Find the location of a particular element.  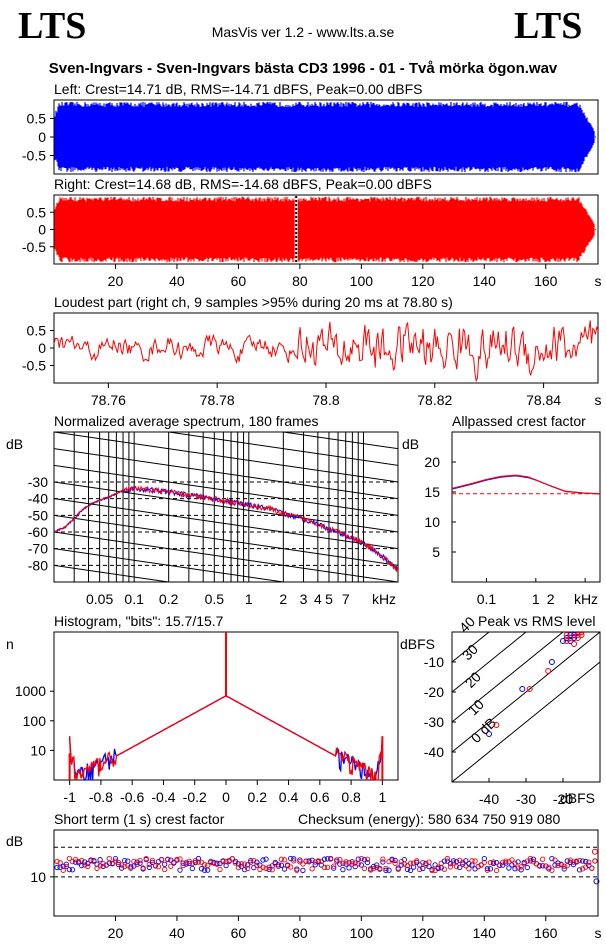

spectrum-xtick-label: 0.5 is located at coordinates (215, 599).